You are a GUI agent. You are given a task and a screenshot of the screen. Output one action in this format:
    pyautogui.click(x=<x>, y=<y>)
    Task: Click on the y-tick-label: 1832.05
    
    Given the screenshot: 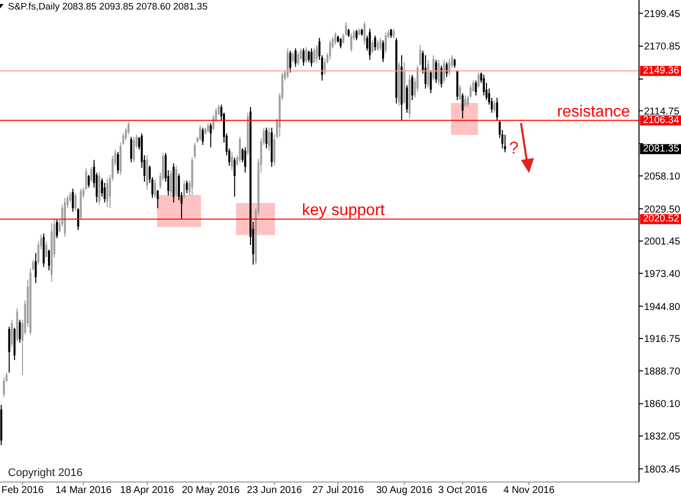 What is the action you would take?
    pyautogui.click(x=662, y=436)
    